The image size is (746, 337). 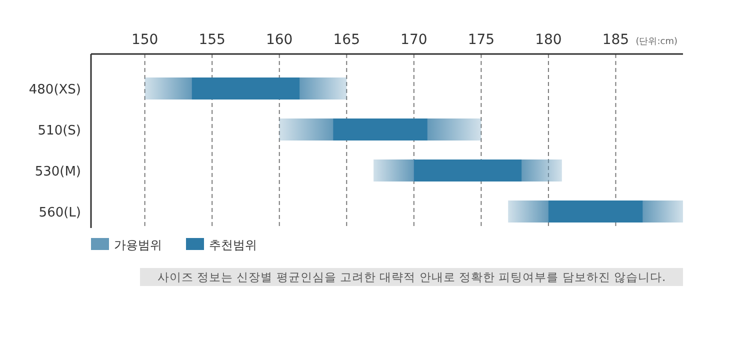 I want to click on y-tick-label: 480(XS), so click(x=54, y=90).